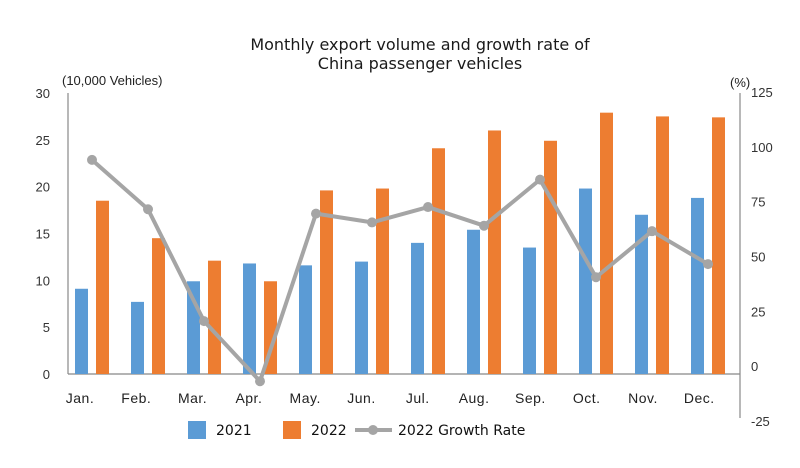  Describe the element at coordinates (474, 398) in the screenshot. I see `category-label: Aug.` at that location.